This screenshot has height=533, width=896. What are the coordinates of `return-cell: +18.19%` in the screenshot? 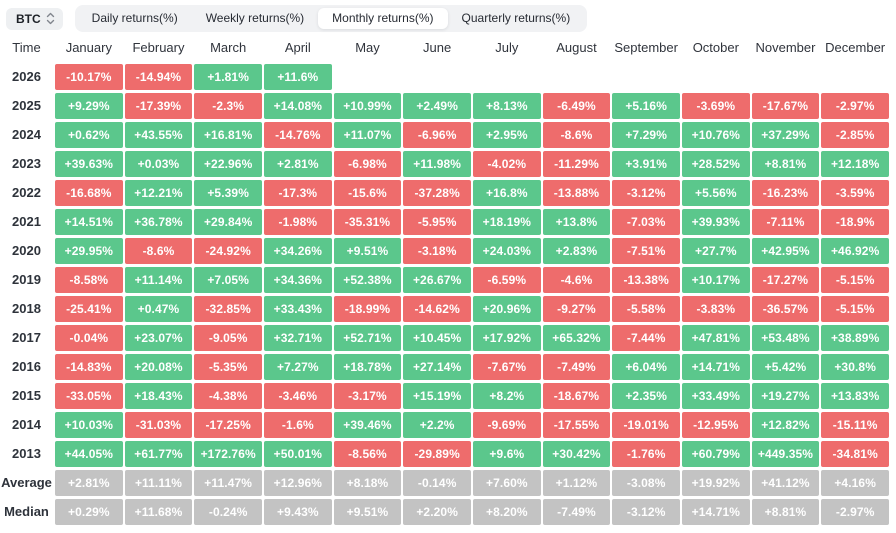 It's located at (506, 222).